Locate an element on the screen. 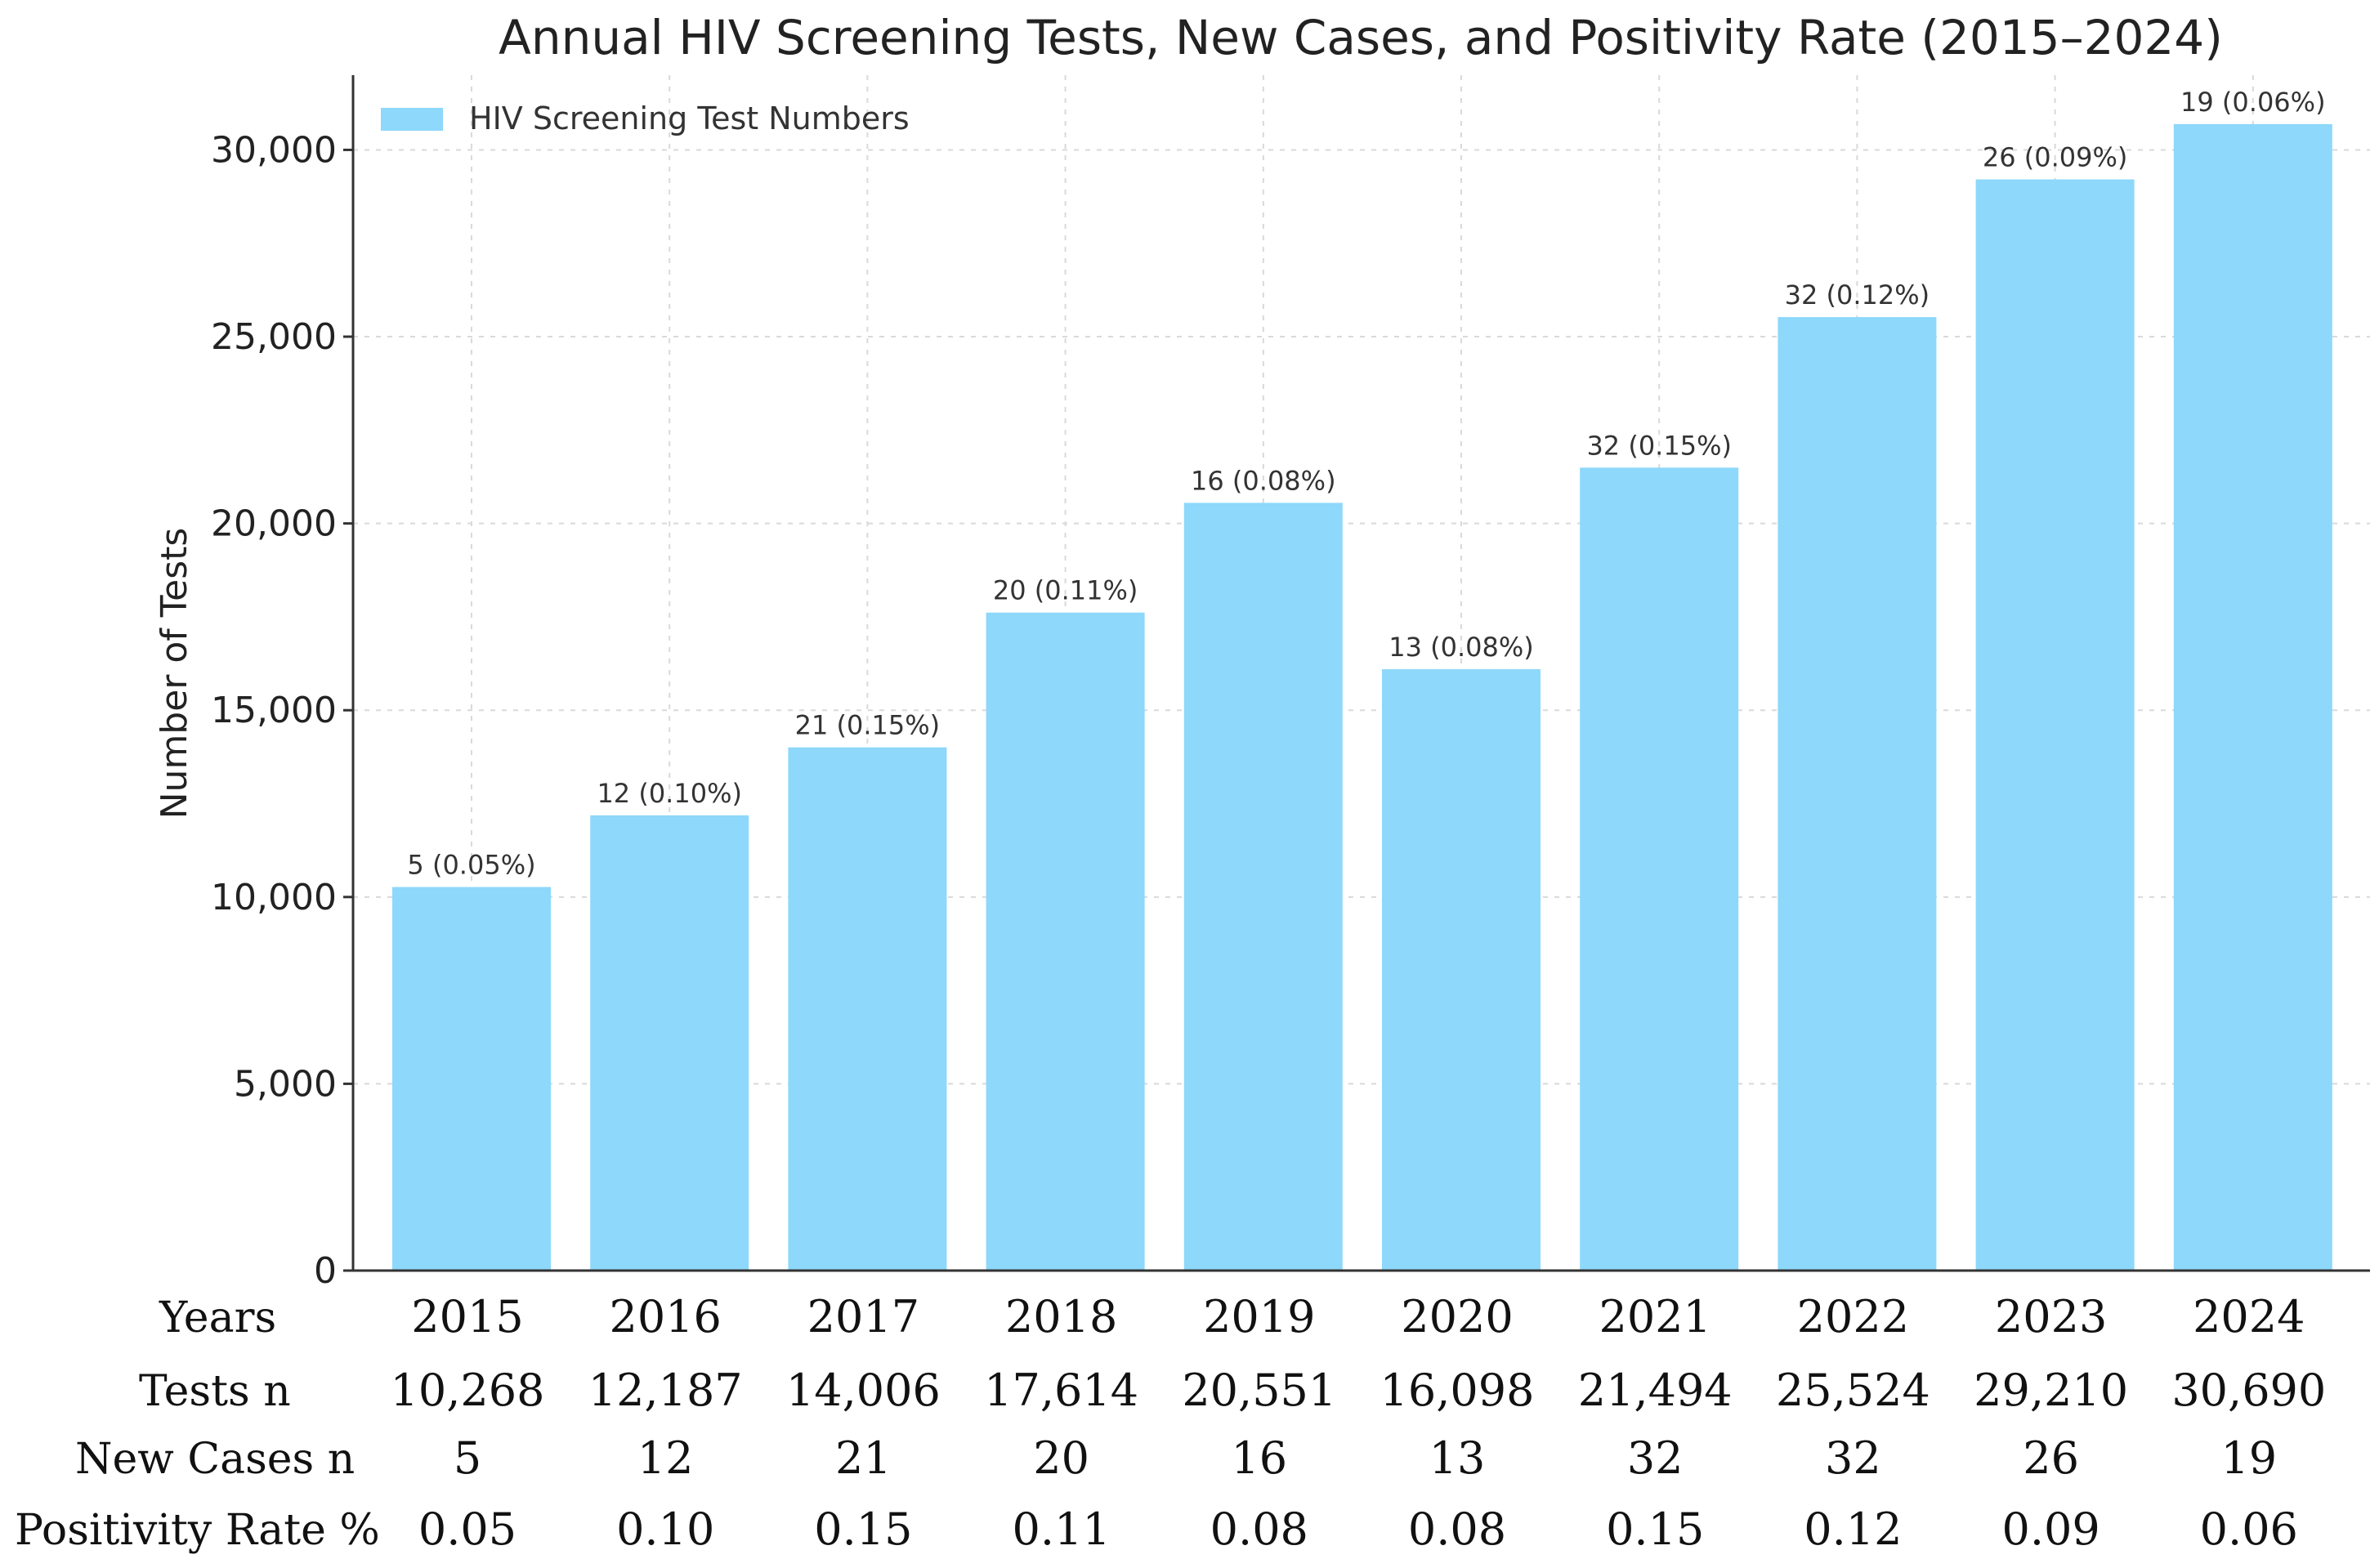 This screenshot has height=1568, width=2379. bar-2021 is located at coordinates (1659, 869).